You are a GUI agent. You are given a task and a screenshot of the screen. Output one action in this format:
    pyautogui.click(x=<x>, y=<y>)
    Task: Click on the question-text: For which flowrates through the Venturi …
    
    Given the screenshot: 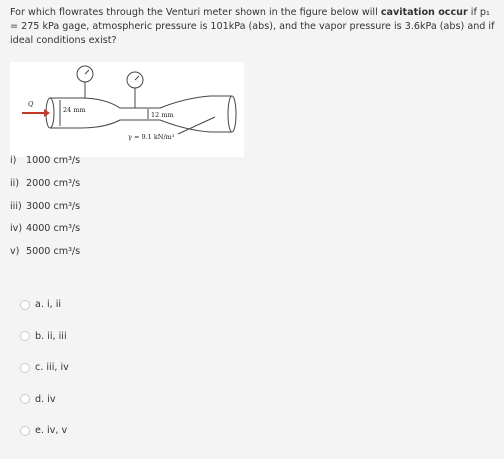 What is the action you would take?
    pyautogui.click(x=195, y=12)
    